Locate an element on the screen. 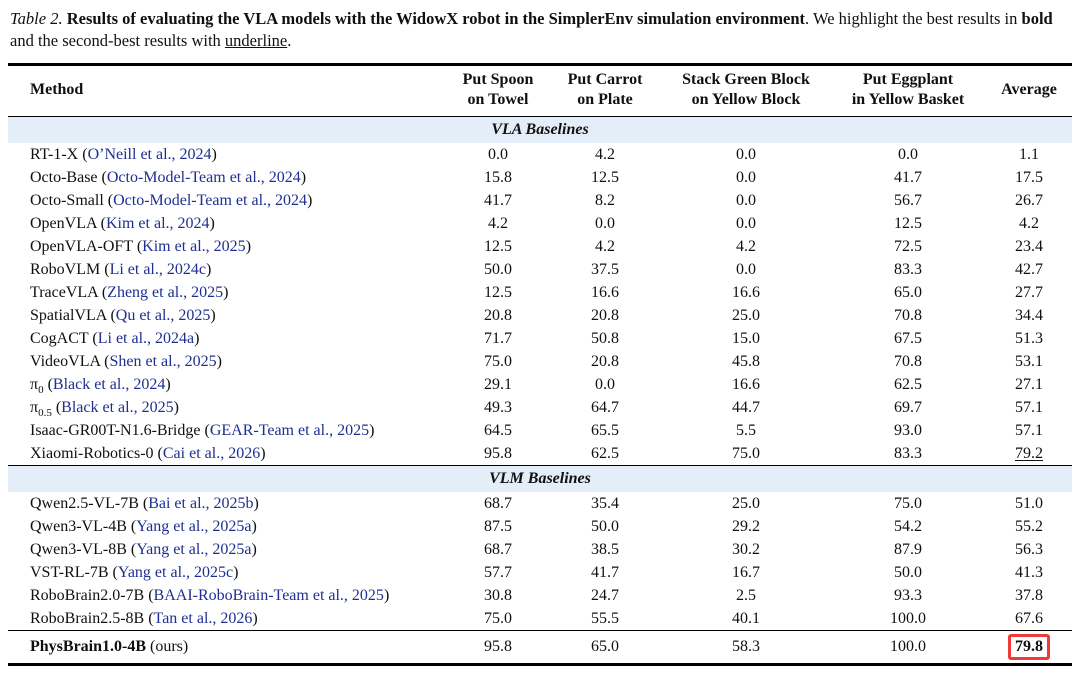 This screenshot has height=678, width=1080. method-name: Qwen3-VL-8B is located at coordinates (78, 549).